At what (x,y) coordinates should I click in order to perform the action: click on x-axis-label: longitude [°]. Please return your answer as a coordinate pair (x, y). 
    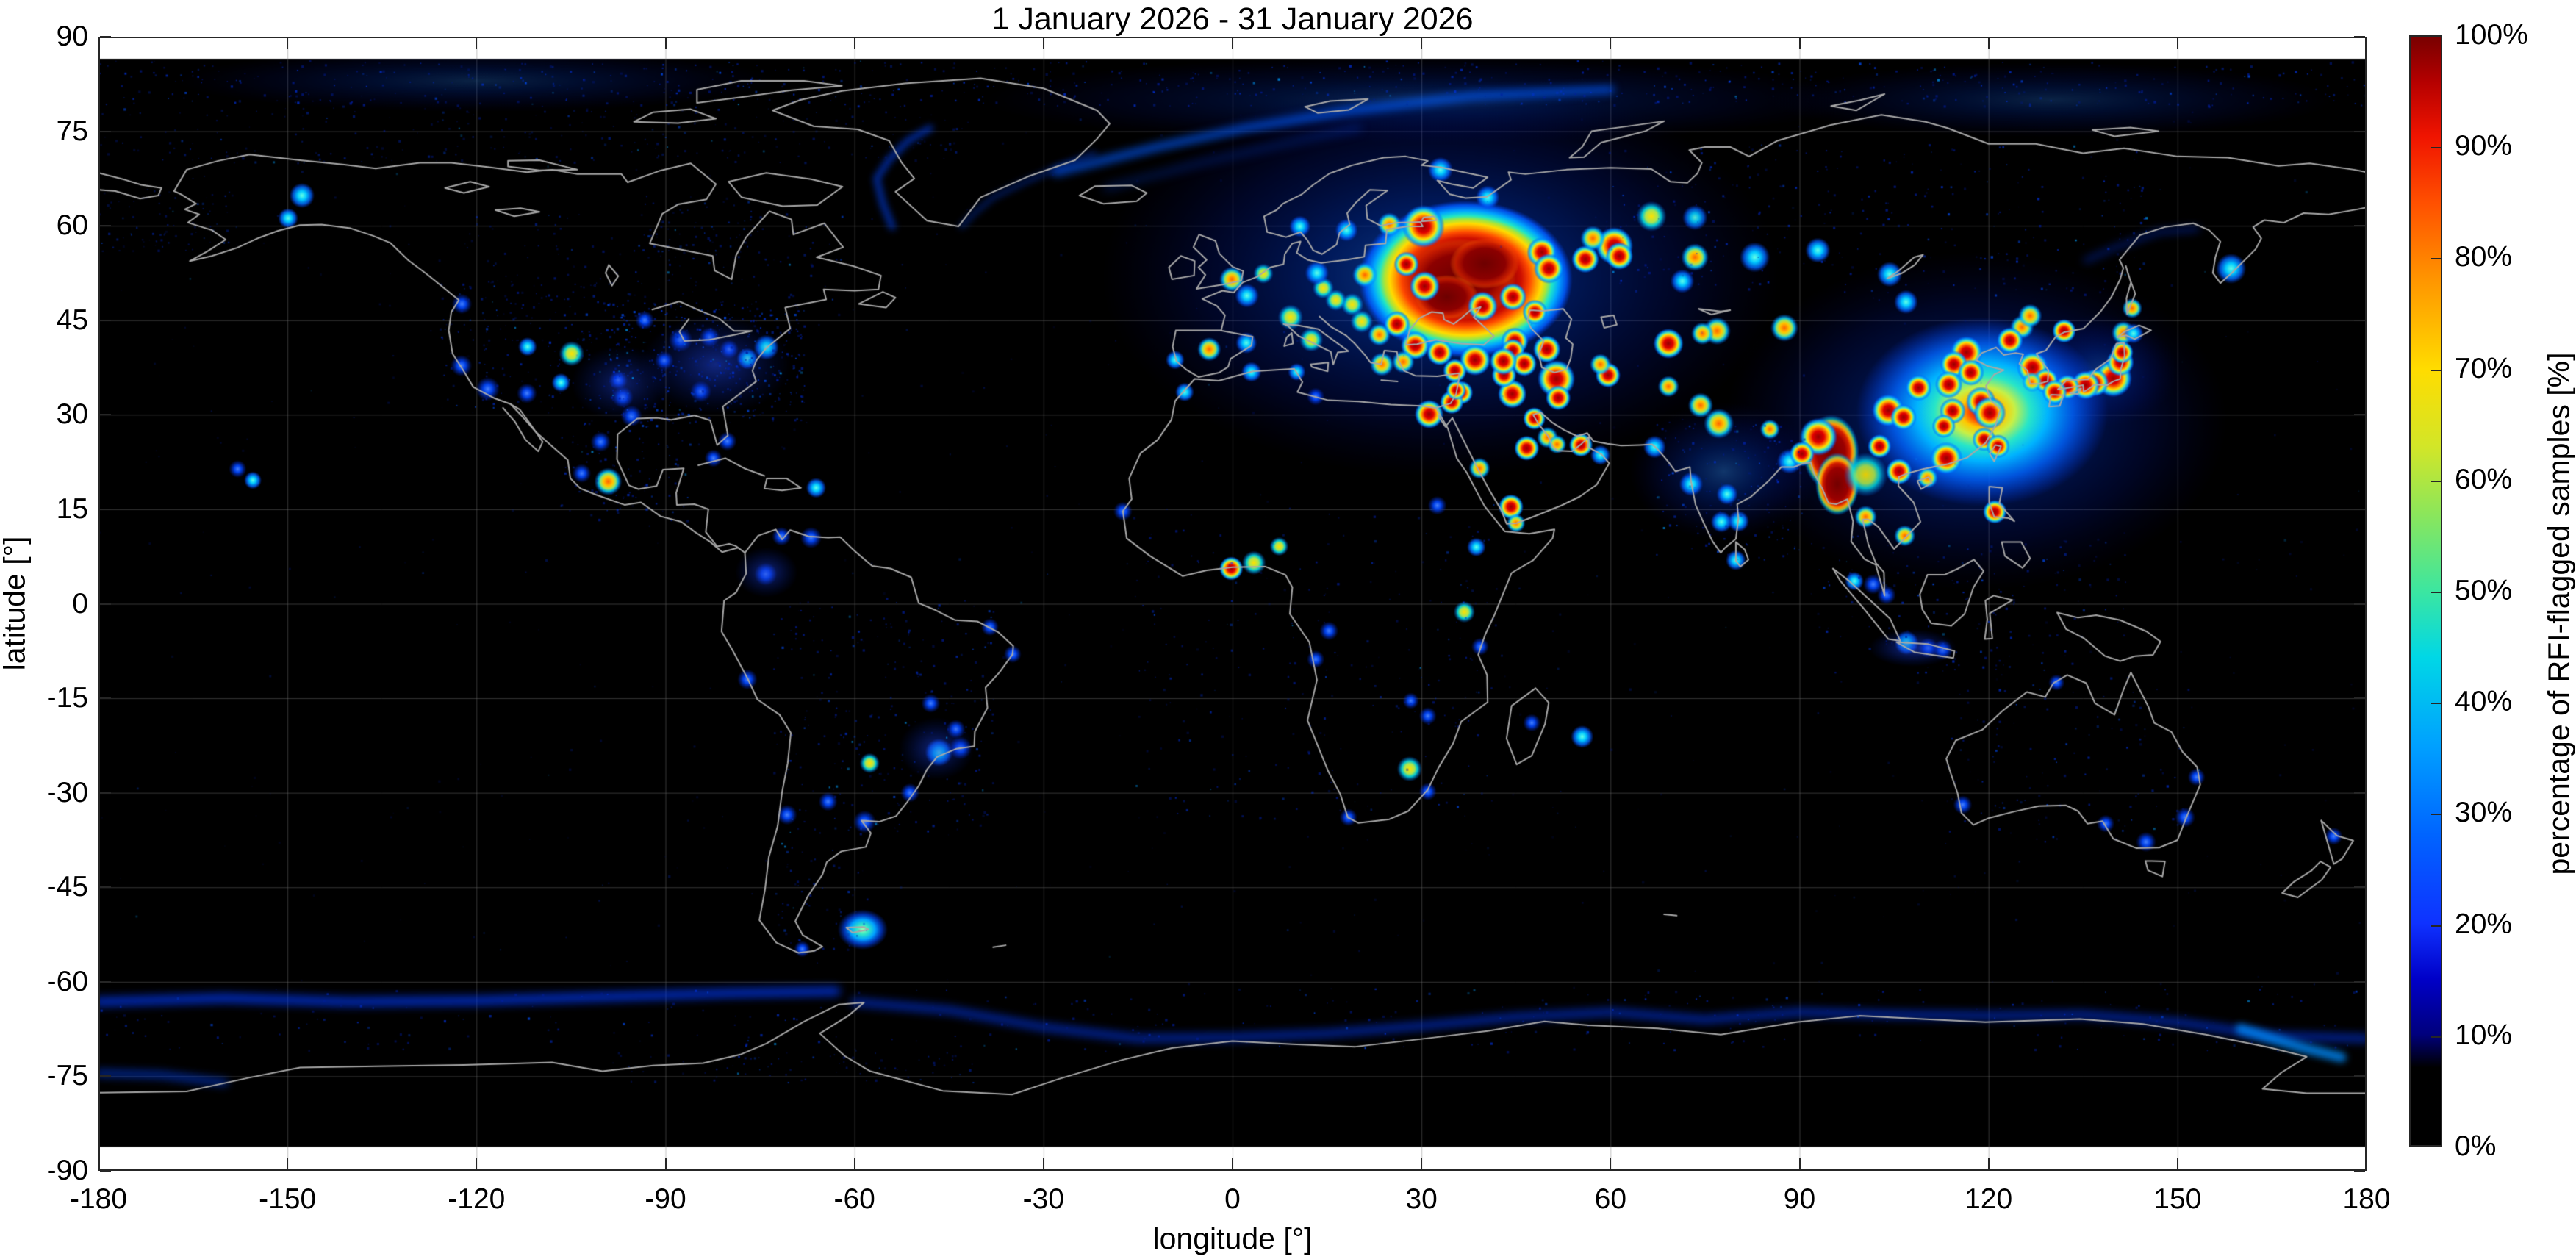
    Looking at the image, I should click on (1232, 1238).